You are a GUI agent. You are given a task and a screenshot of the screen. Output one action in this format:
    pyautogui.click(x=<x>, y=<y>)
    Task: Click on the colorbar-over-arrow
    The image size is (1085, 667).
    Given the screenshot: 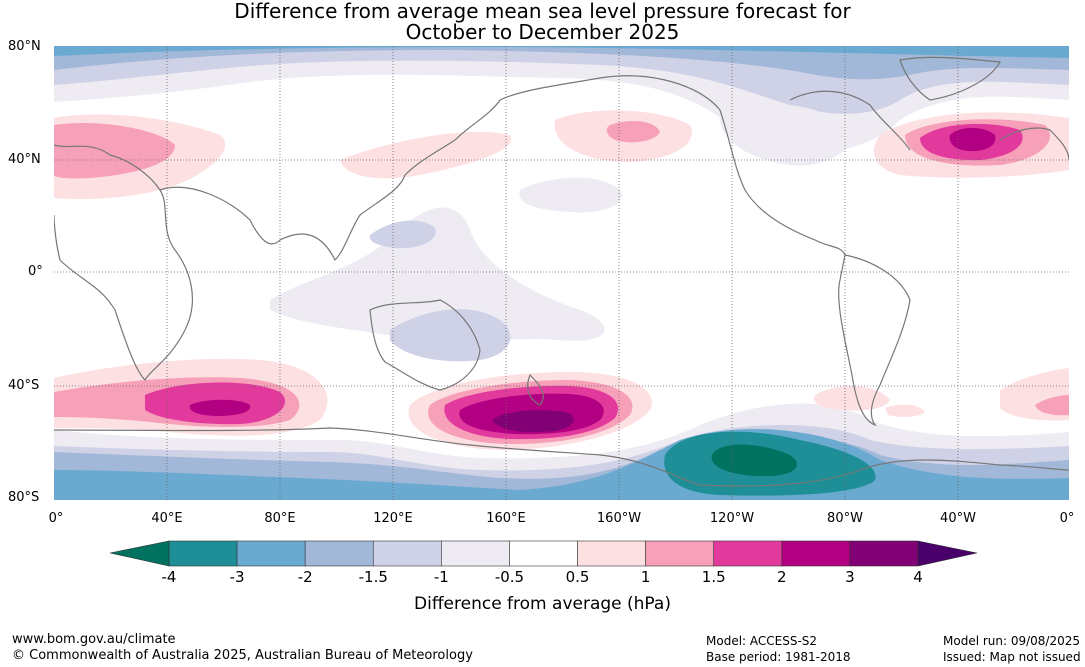 What is the action you would take?
    pyautogui.click(x=947, y=553)
    